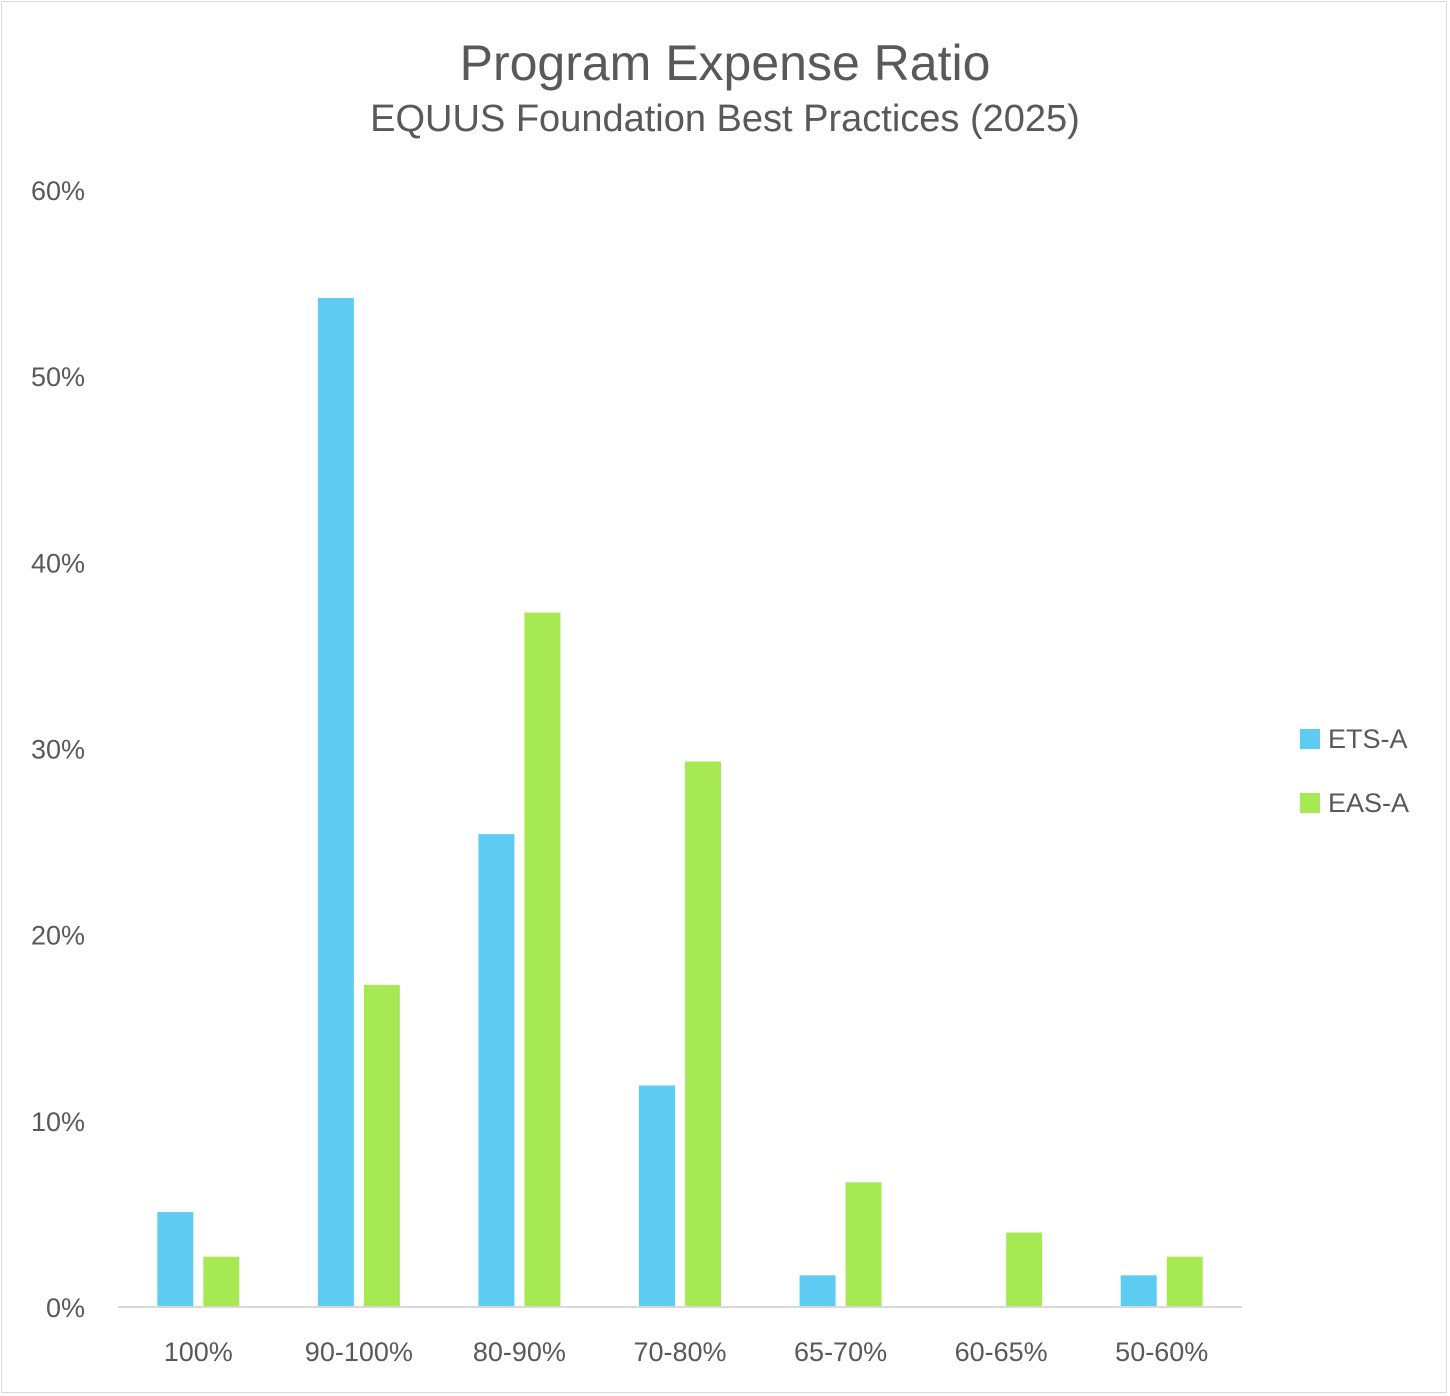 The width and height of the screenshot is (1450, 1396). I want to click on legend-item-ets-a: ETS-A, so click(1354, 739).